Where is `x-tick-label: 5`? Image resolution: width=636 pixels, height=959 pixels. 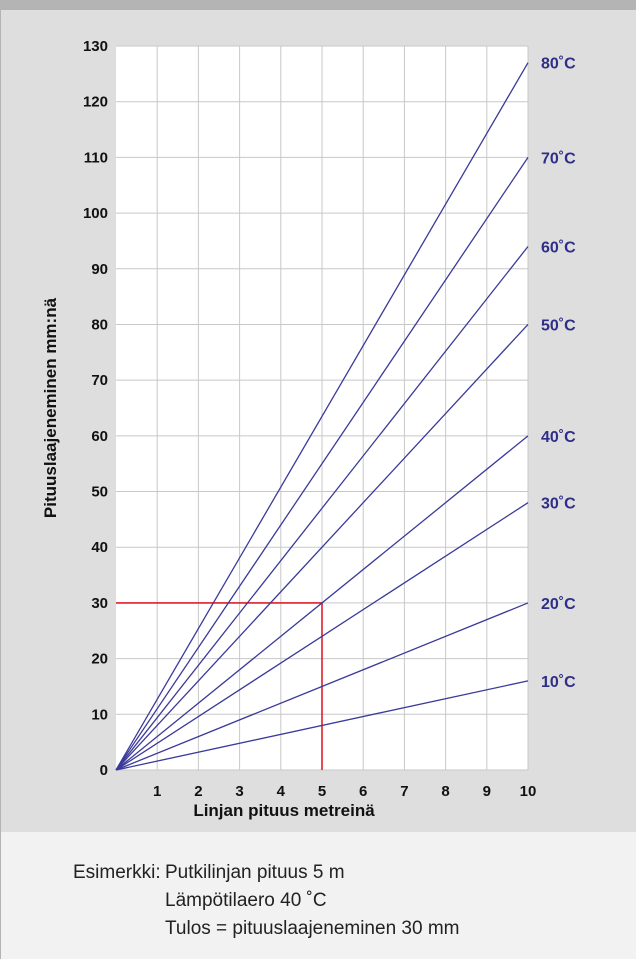
x-tick-label: 5 is located at coordinates (322, 791).